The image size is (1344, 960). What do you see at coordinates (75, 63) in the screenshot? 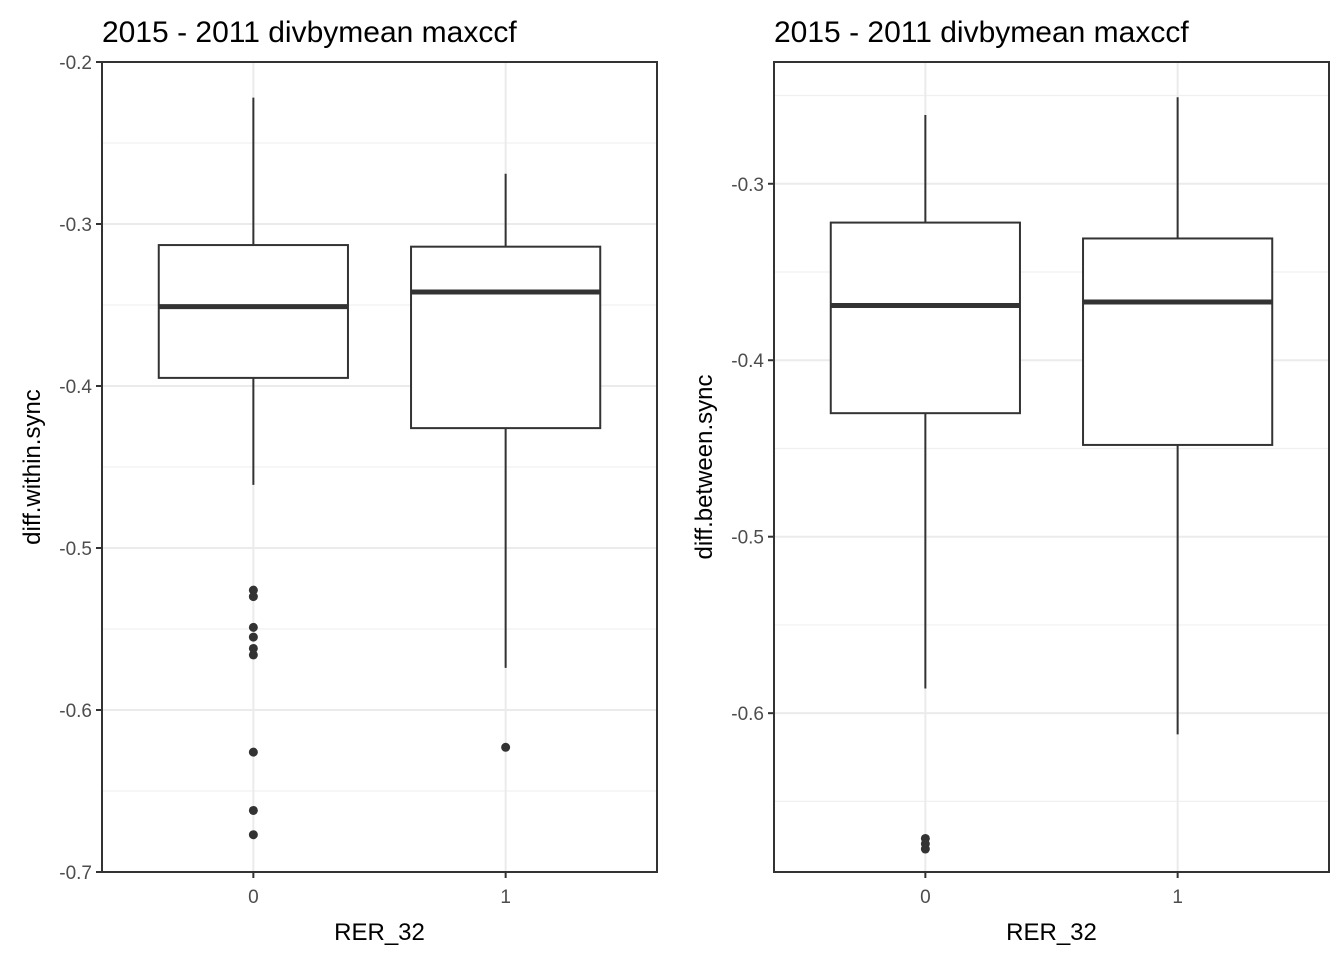
I see `y-tick-label: -0.2` at bounding box center [75, 63].